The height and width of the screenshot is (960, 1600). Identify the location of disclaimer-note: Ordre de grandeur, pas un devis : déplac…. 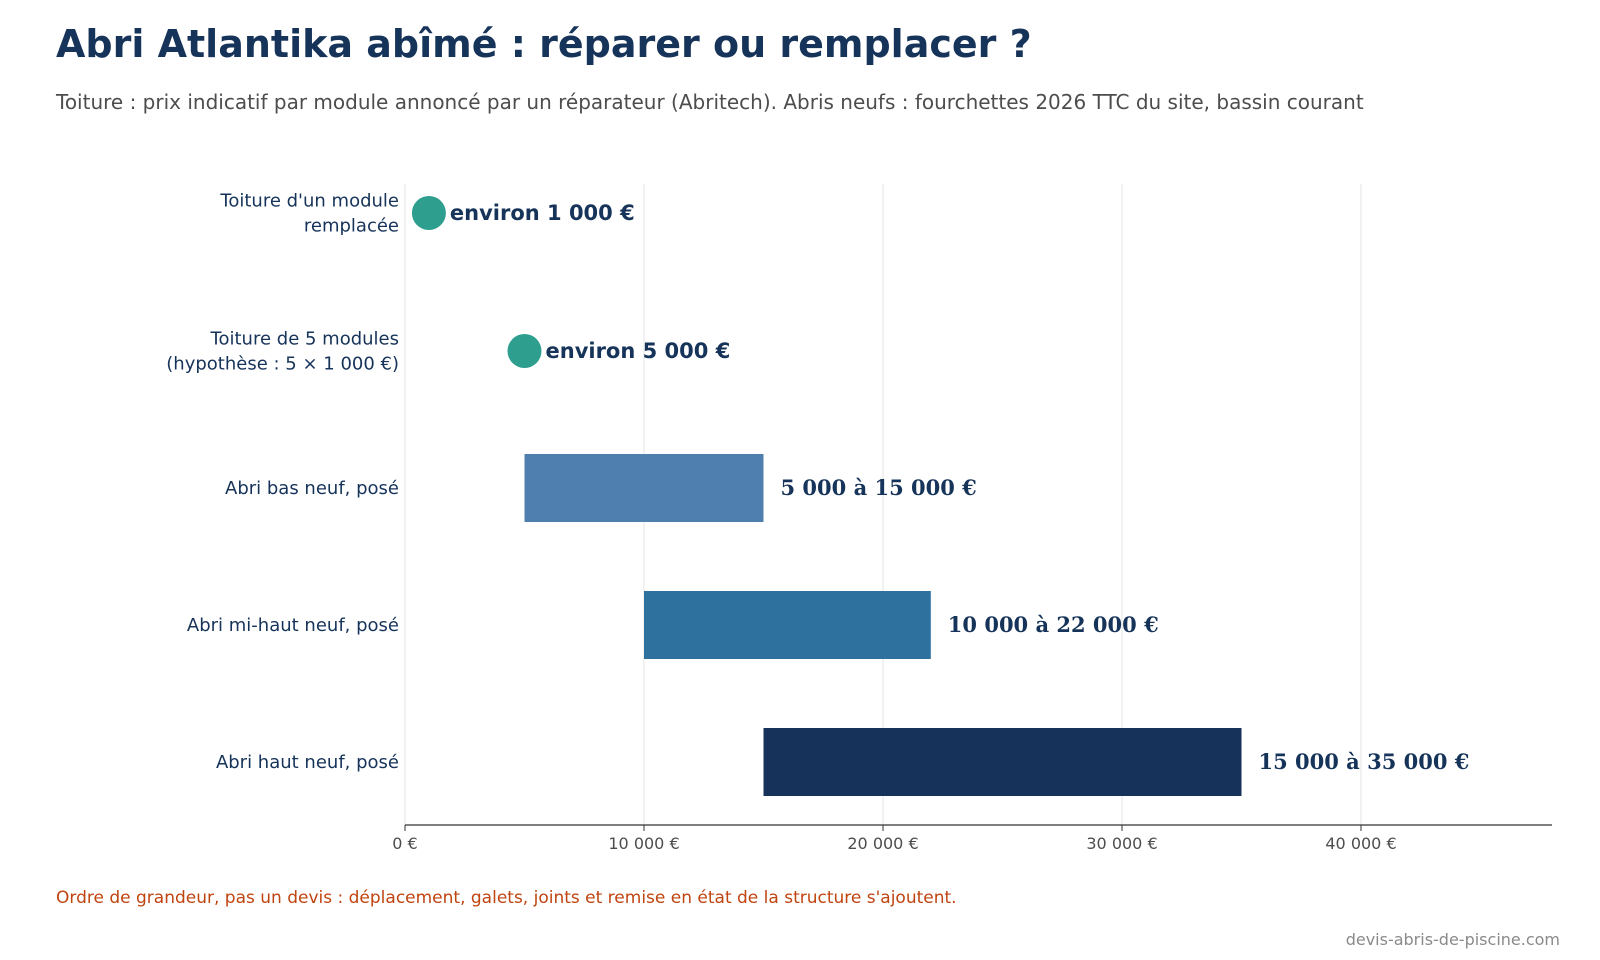
(506, 898).